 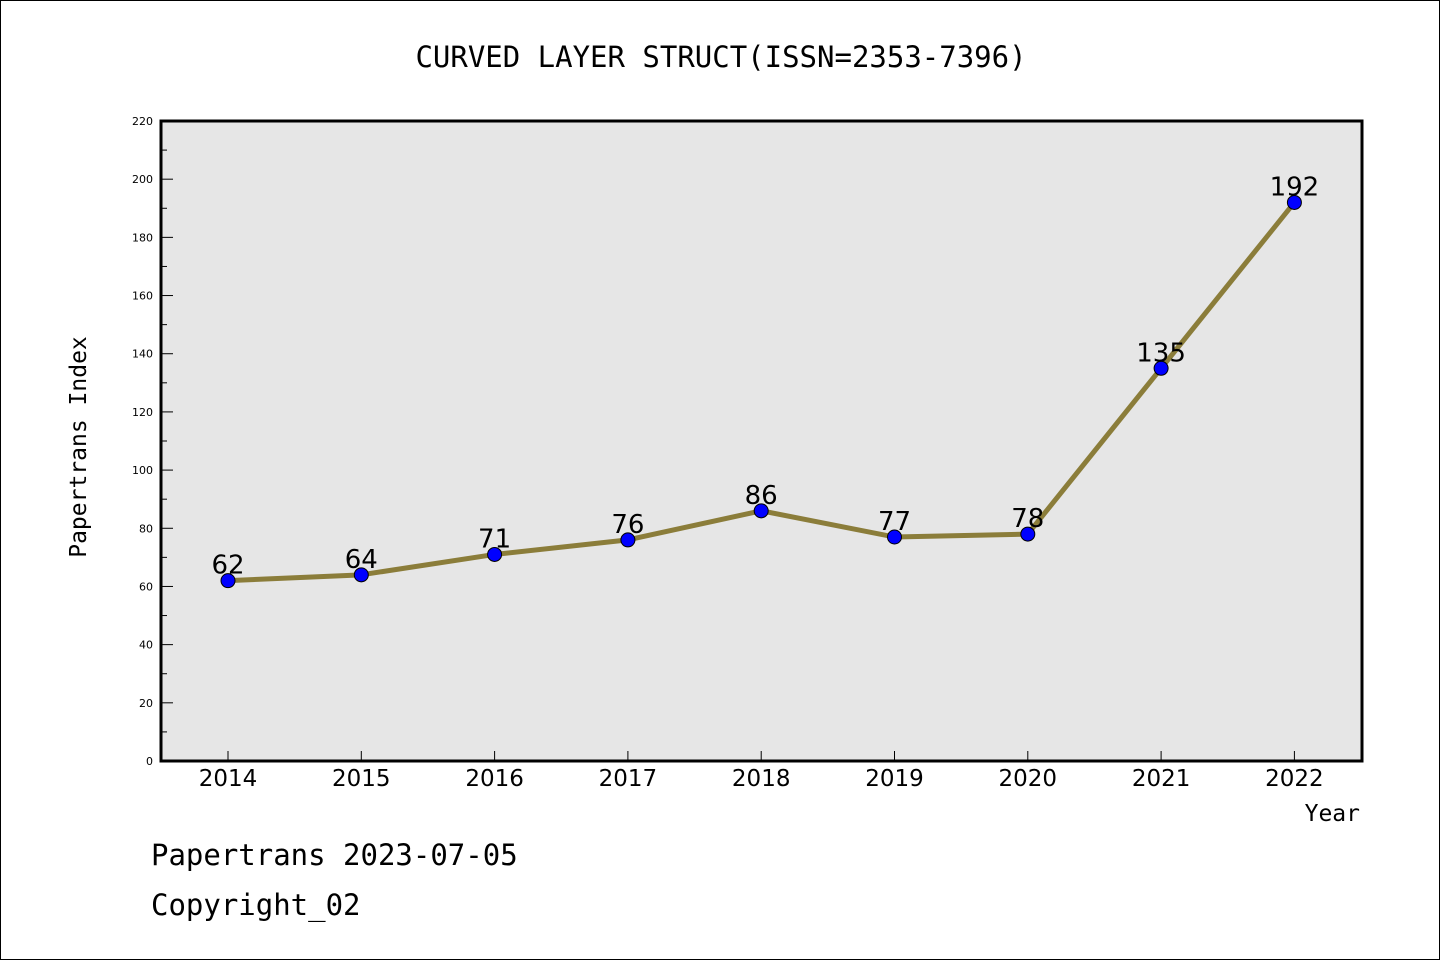 I want to click on y-tick-label: 100, so click(x=142, y=470).